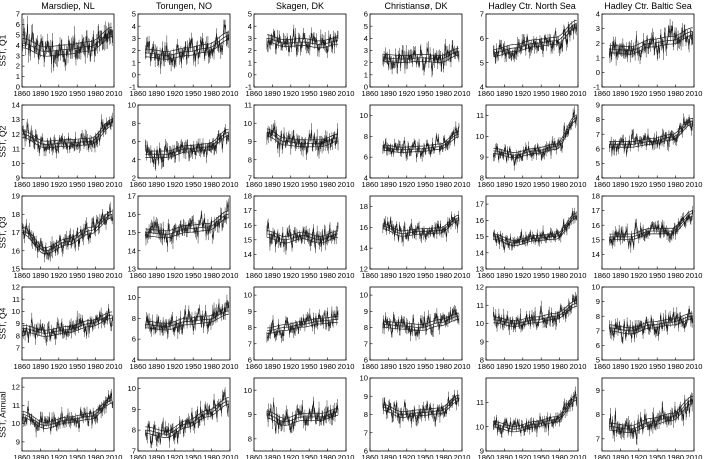  I want to click on y-tick-label: 12, so click(16, 387).